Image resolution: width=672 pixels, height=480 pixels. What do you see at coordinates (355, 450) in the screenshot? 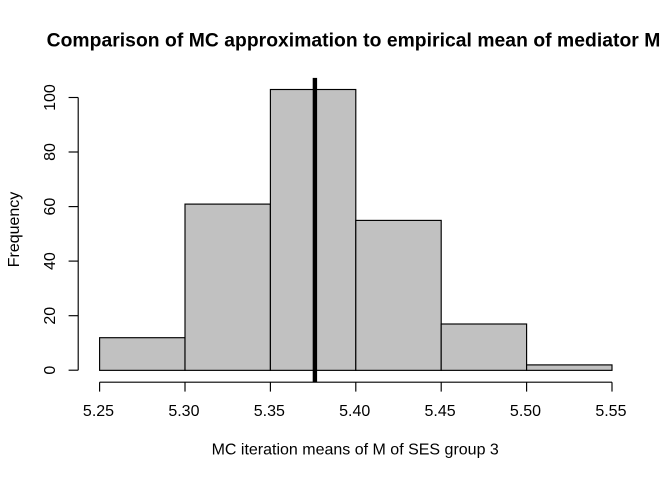
I see `svg-text:MC iteration means of M of SES: MC iteration means of M of SES group 3` at bounding box center [355, 450].